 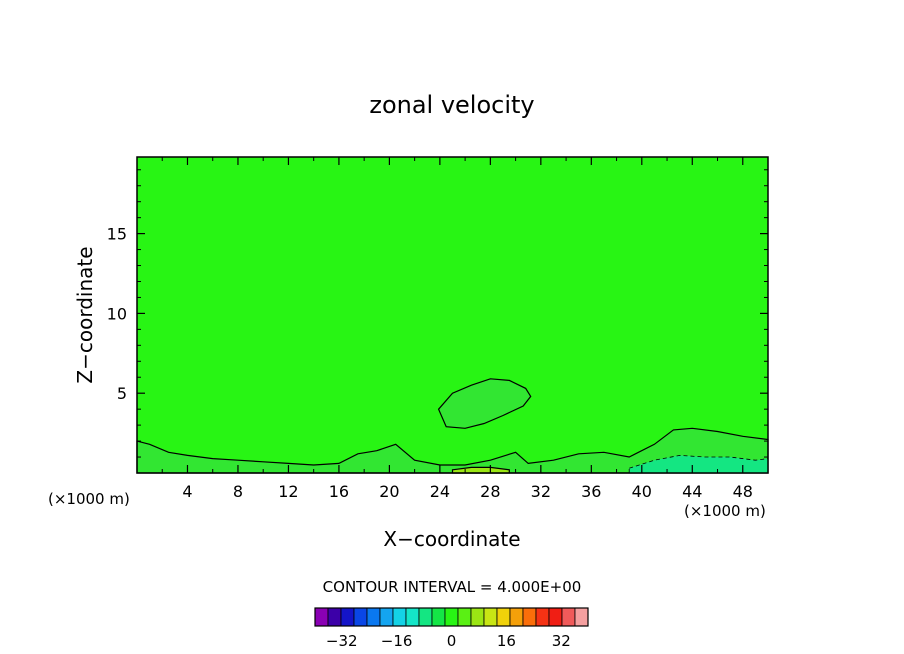 What do you see at coordinates (452, 587) in the screenshot?
I see `contour-interval-label: CONTOUR INTERVAL = 4.000E+00` at bounding box center [452, 587].